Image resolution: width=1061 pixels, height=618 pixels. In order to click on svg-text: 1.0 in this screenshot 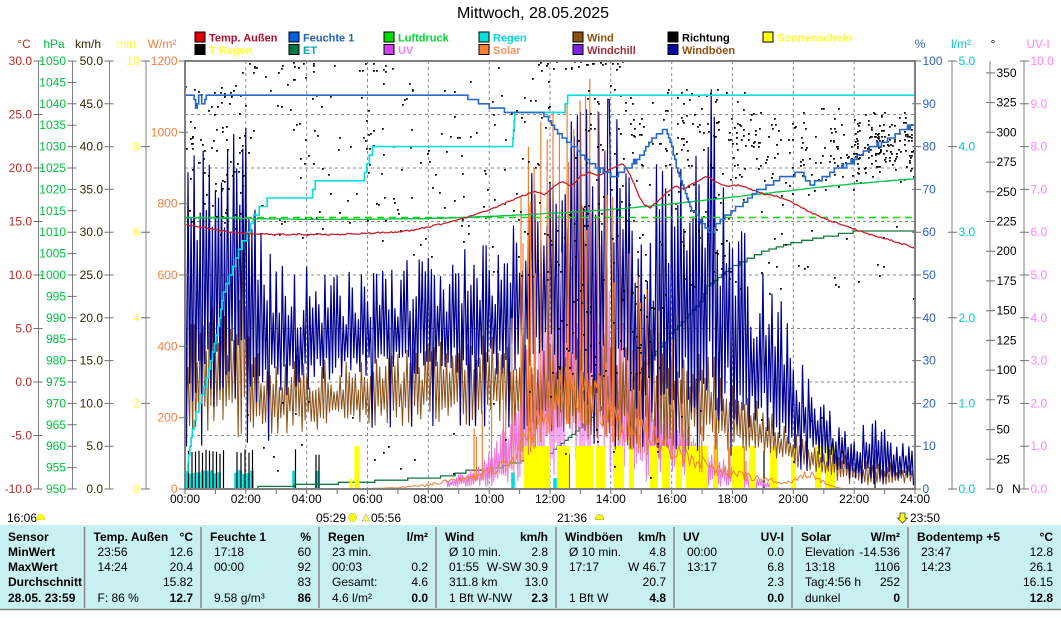, I will do `click(967, 403)`.